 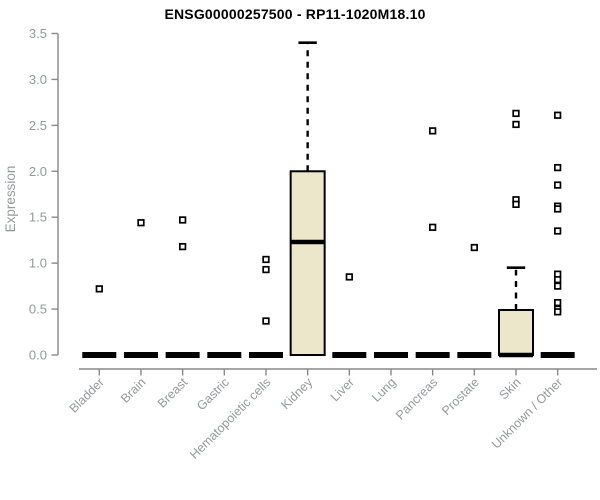 What do you see at coordinates (38, 263) in the screenshot?
I see `y-tick-label: 1.0` at bounding box center [38, 263].